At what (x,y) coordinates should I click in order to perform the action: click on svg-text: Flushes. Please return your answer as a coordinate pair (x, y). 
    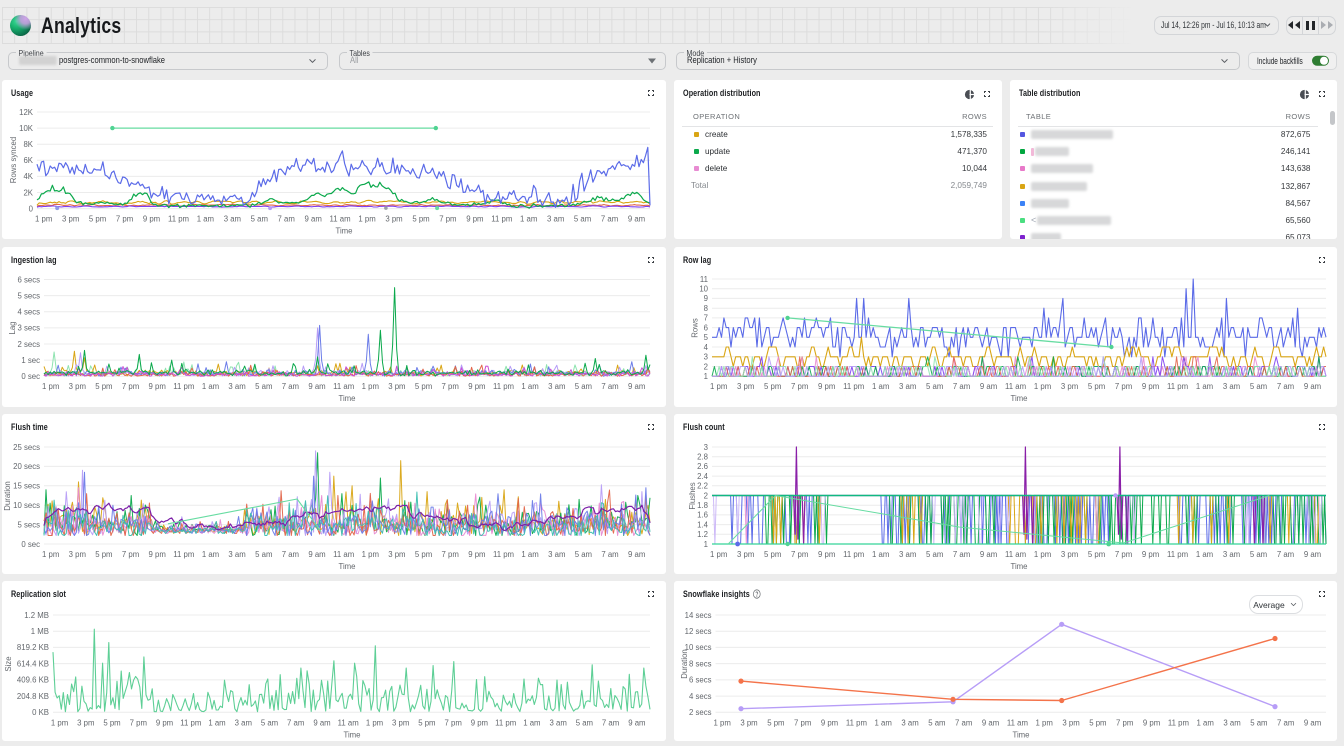
    Looking at the image, I should click on (692, 495).